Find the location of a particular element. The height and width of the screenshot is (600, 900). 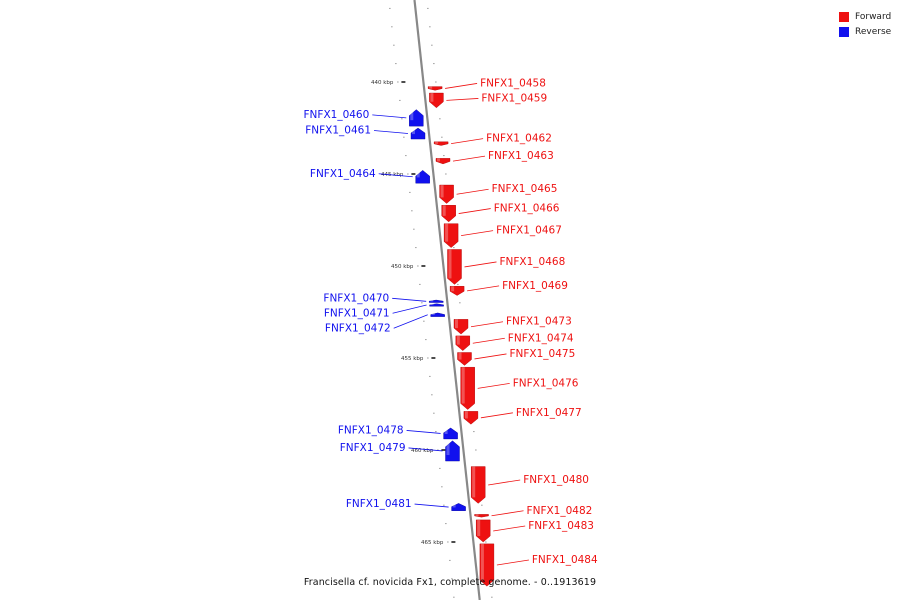

gene-label: FNFX1_0471 is located at coordinates (357, 313).